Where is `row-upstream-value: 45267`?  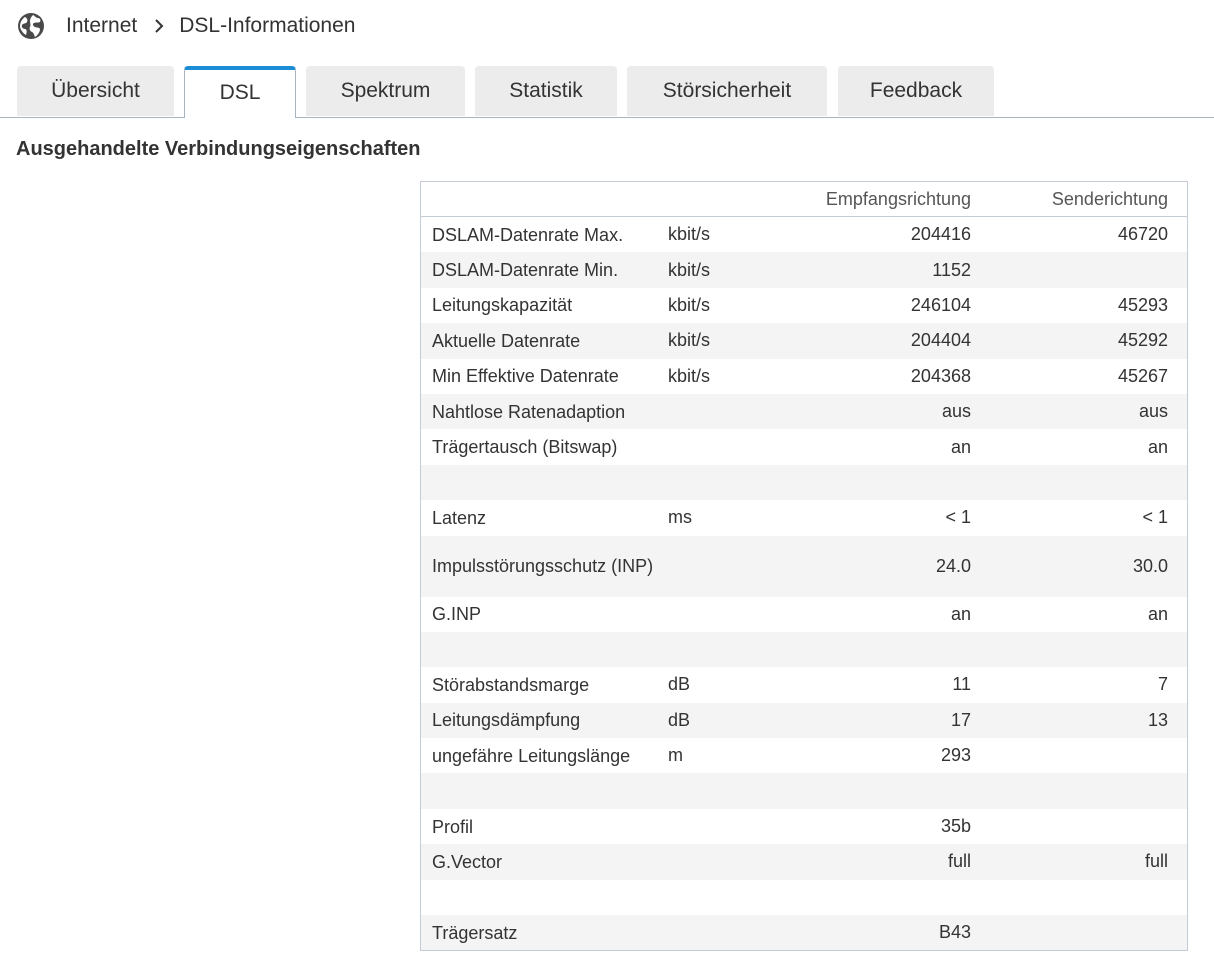 row-upstream-value: 45267 is located at coordinates (1142, 375).